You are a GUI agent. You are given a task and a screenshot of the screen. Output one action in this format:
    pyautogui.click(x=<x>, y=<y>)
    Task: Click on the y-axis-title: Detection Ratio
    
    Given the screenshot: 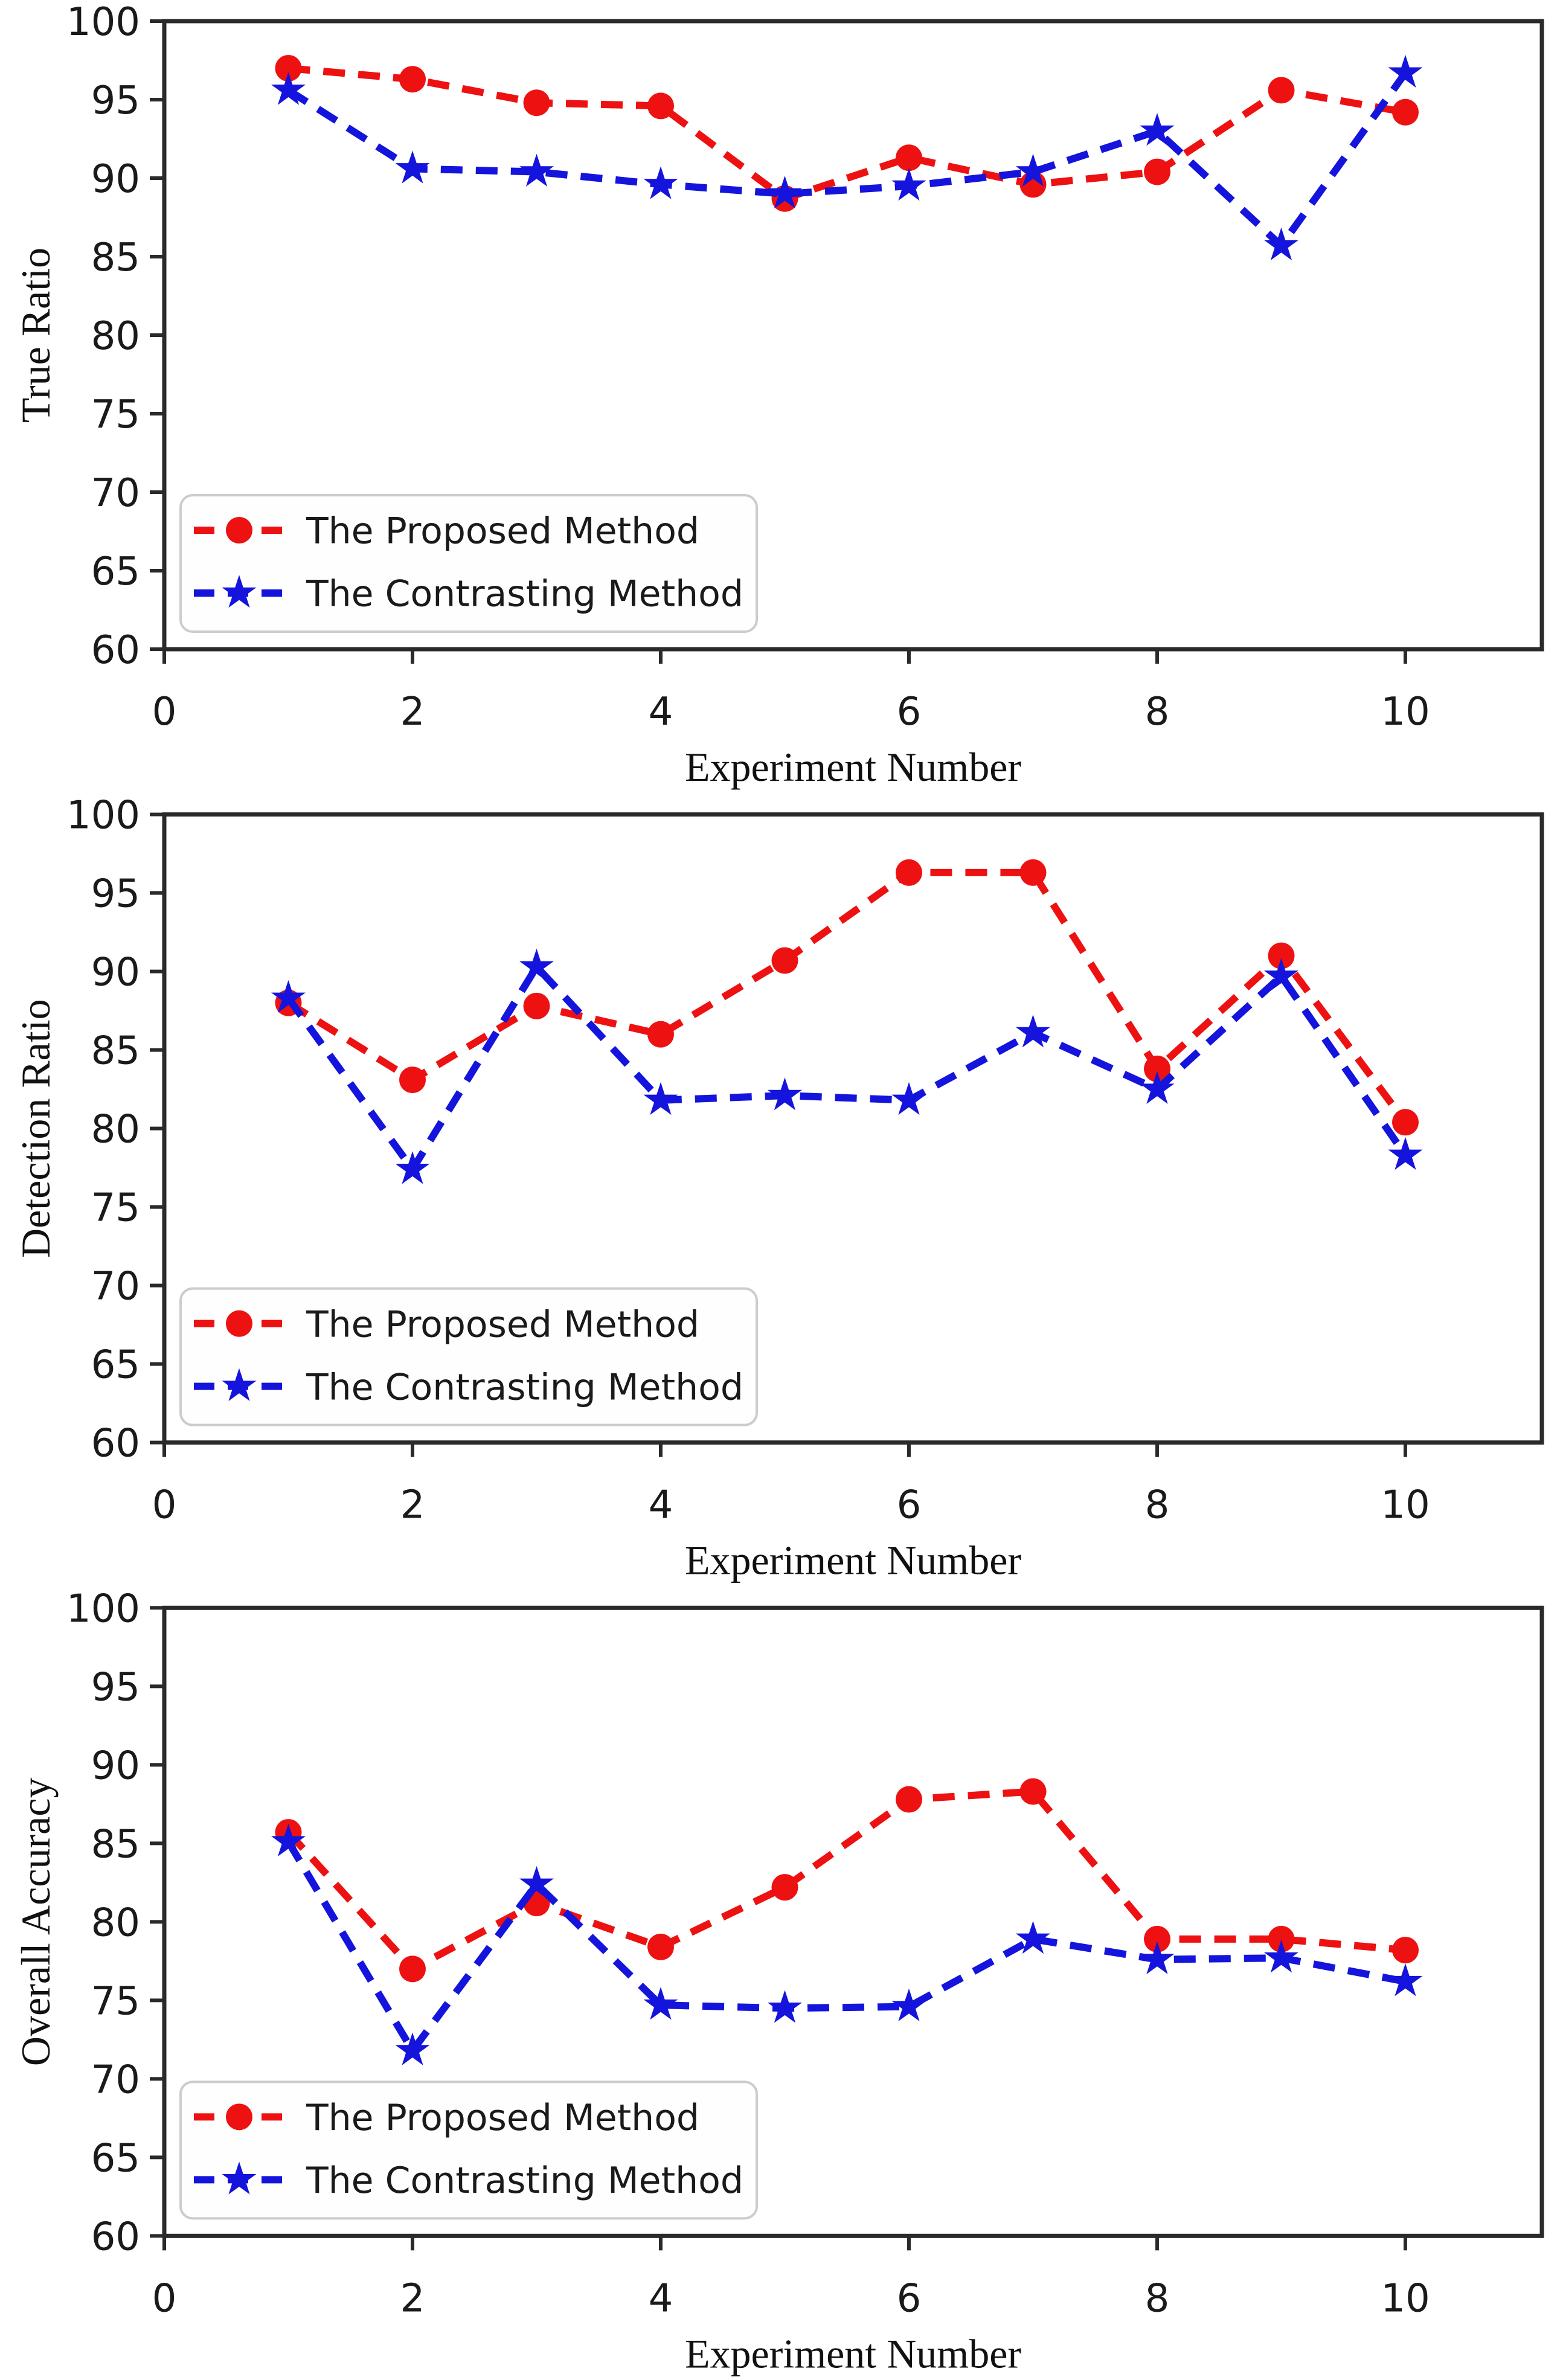 What is the action you would take?
    pyautogui.click(x=36, y=1128)
    